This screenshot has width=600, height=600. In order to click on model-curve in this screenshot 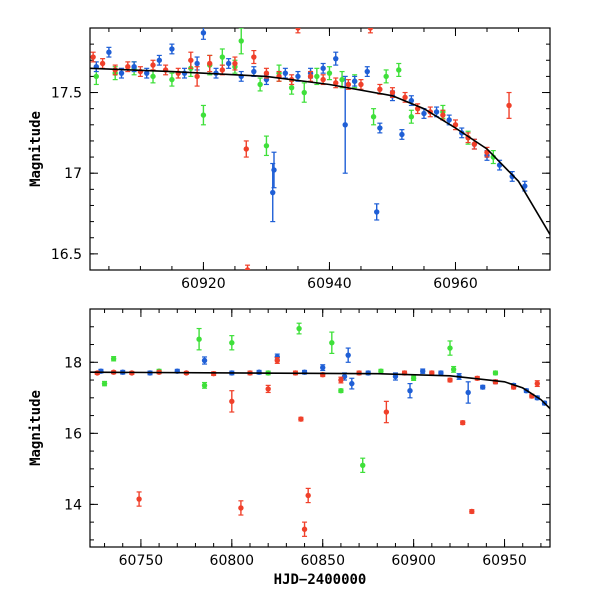, I will do `click(320, 390)`.